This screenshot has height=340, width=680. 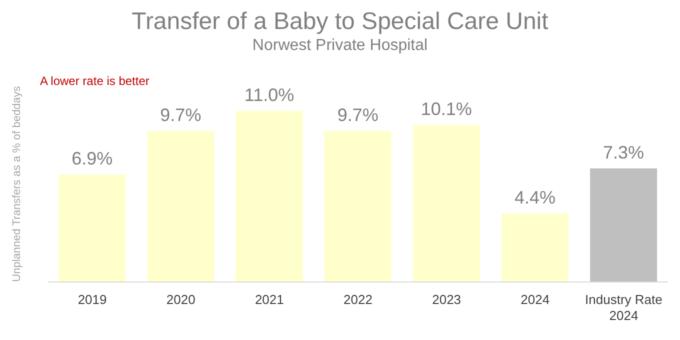 I want to click on y-axis-title: Unplanned Transfers as a % of beddays, so click(x=17, y=184).